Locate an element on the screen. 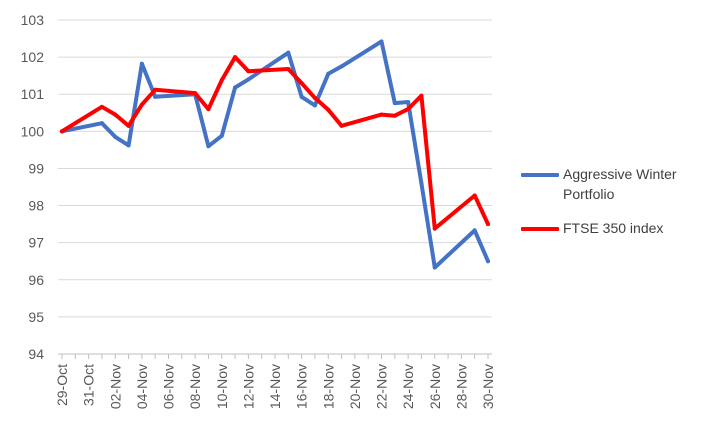 This screenshot has width=720, height=432. x-tick-label: 24-Nov is located at coordinates (408, 386).